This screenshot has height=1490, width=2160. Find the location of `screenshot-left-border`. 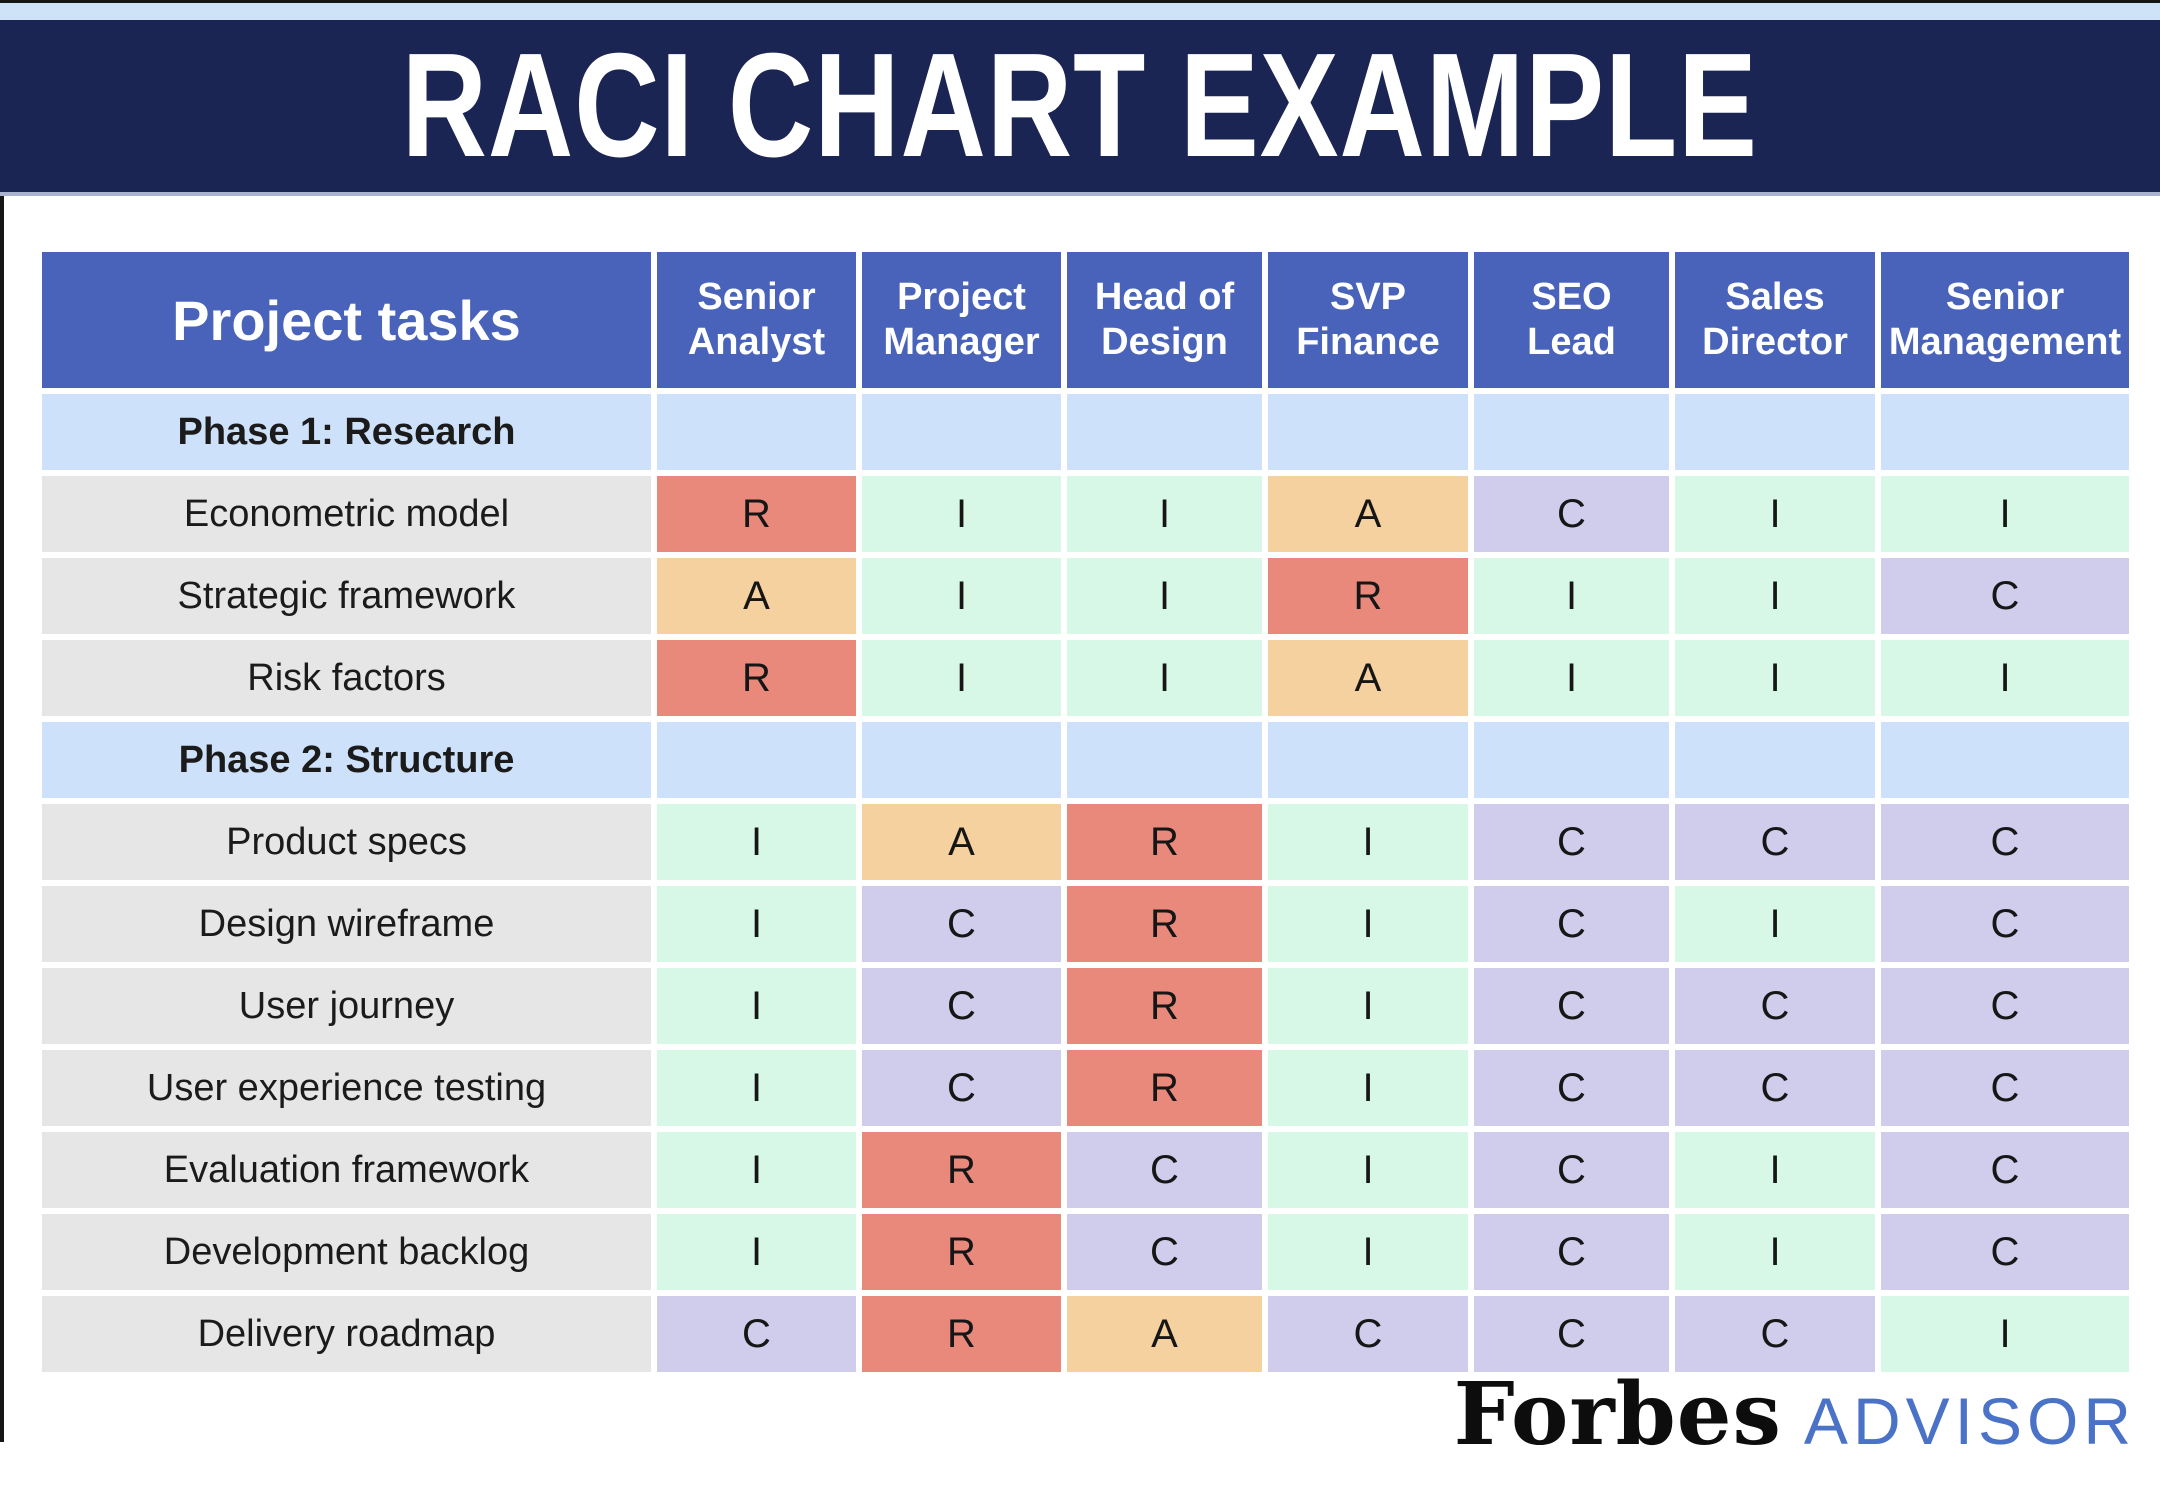

screenshot-left-border is located at coordinates (2, 721).